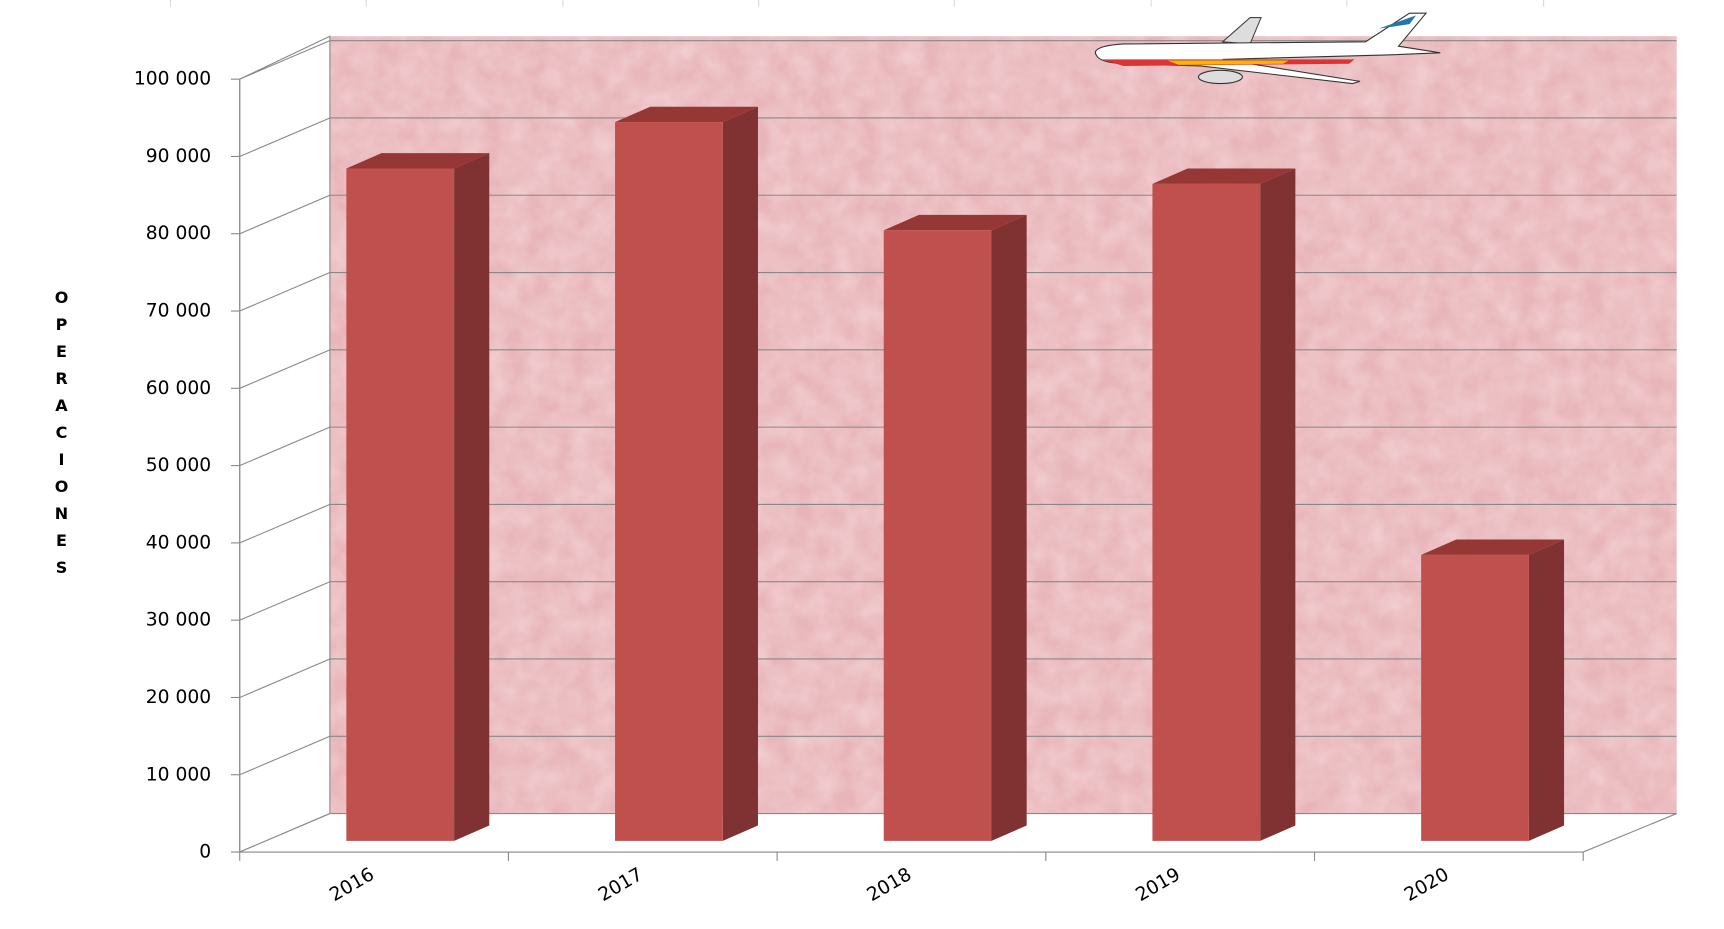  Describe the element at coordinates (178, 542) in the screenshot. I see `y-tick-label: 40 000` at that location.